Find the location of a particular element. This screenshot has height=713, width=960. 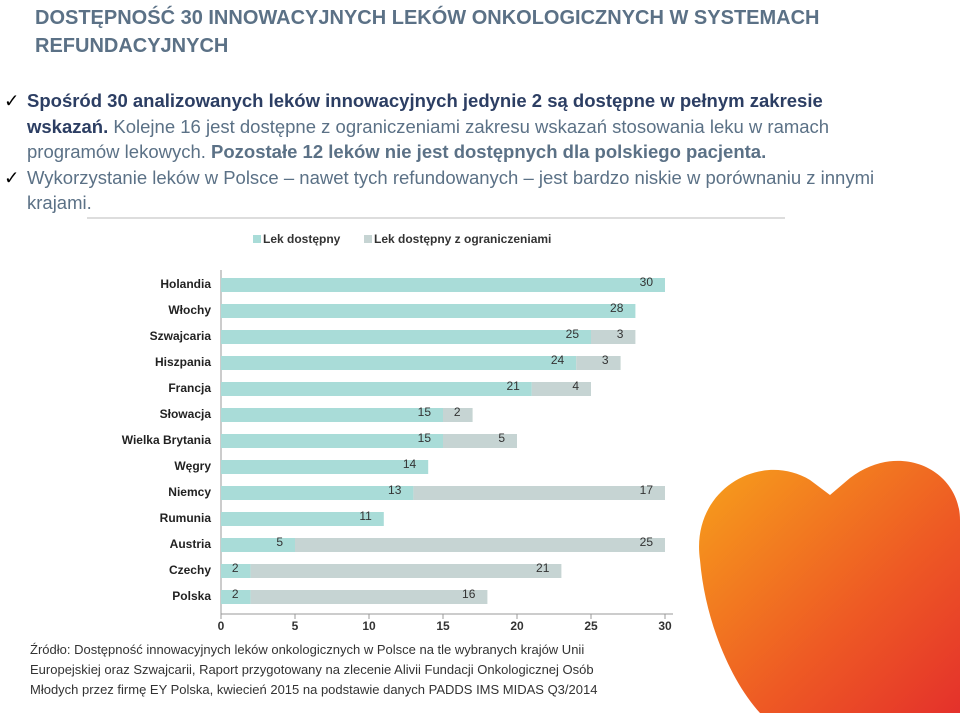

category-label: Czechy is located at coordinates (190, 570).